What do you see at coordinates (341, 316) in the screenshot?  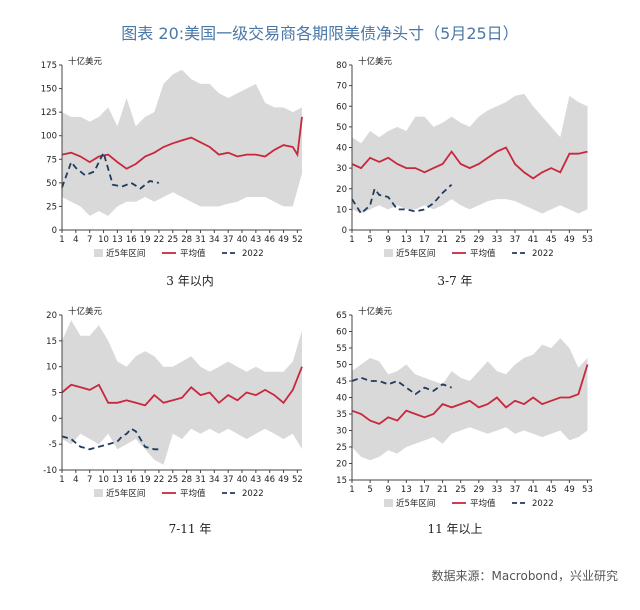 I see `y-tick-label: 65` at bounding box center [341, 316].